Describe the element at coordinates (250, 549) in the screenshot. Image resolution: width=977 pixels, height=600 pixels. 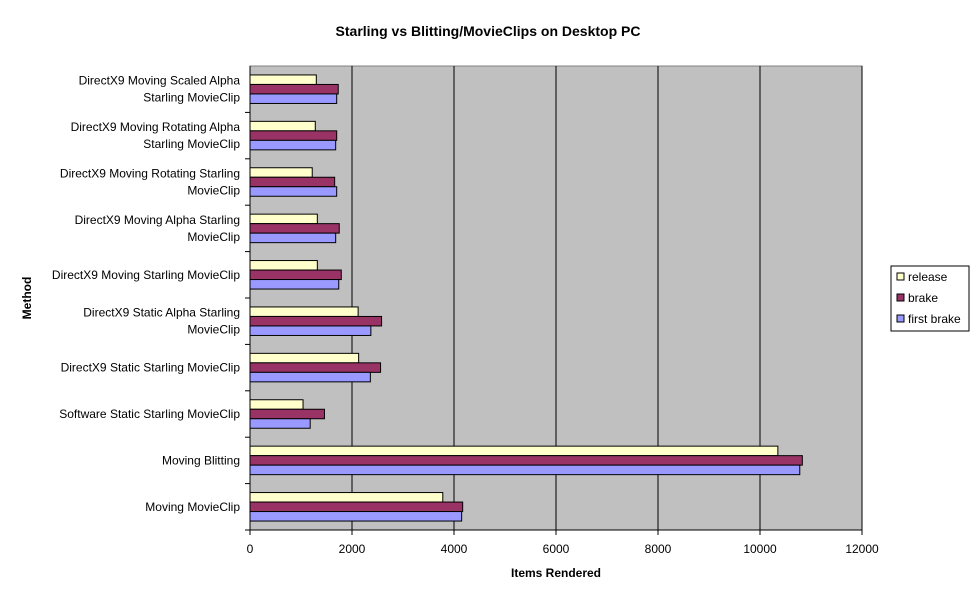
I see `x-tick-label: 0` at that location.